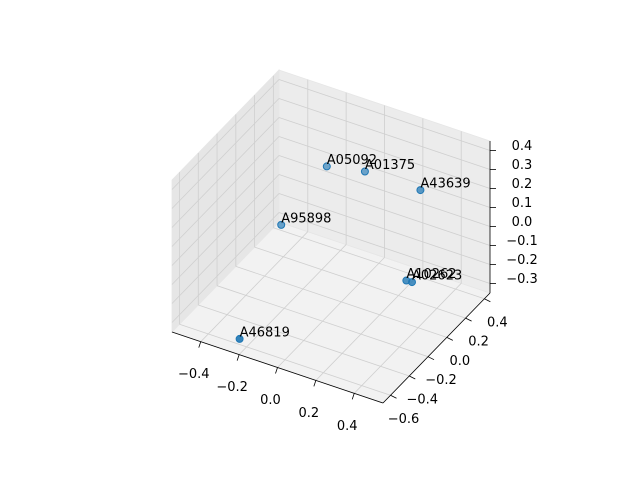 This screenshot has height=480, width=640. Describe the element at coordinates (522, 241) in the screenshot. I see `z-tick-label: −0.1` at that location.